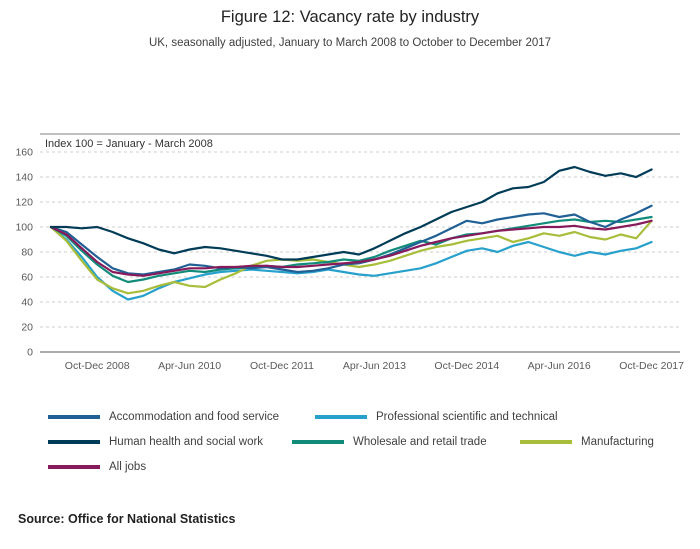 This screenshot has width=700, height=549. I want to click on legend-row: All jobs, so click(368, 466).